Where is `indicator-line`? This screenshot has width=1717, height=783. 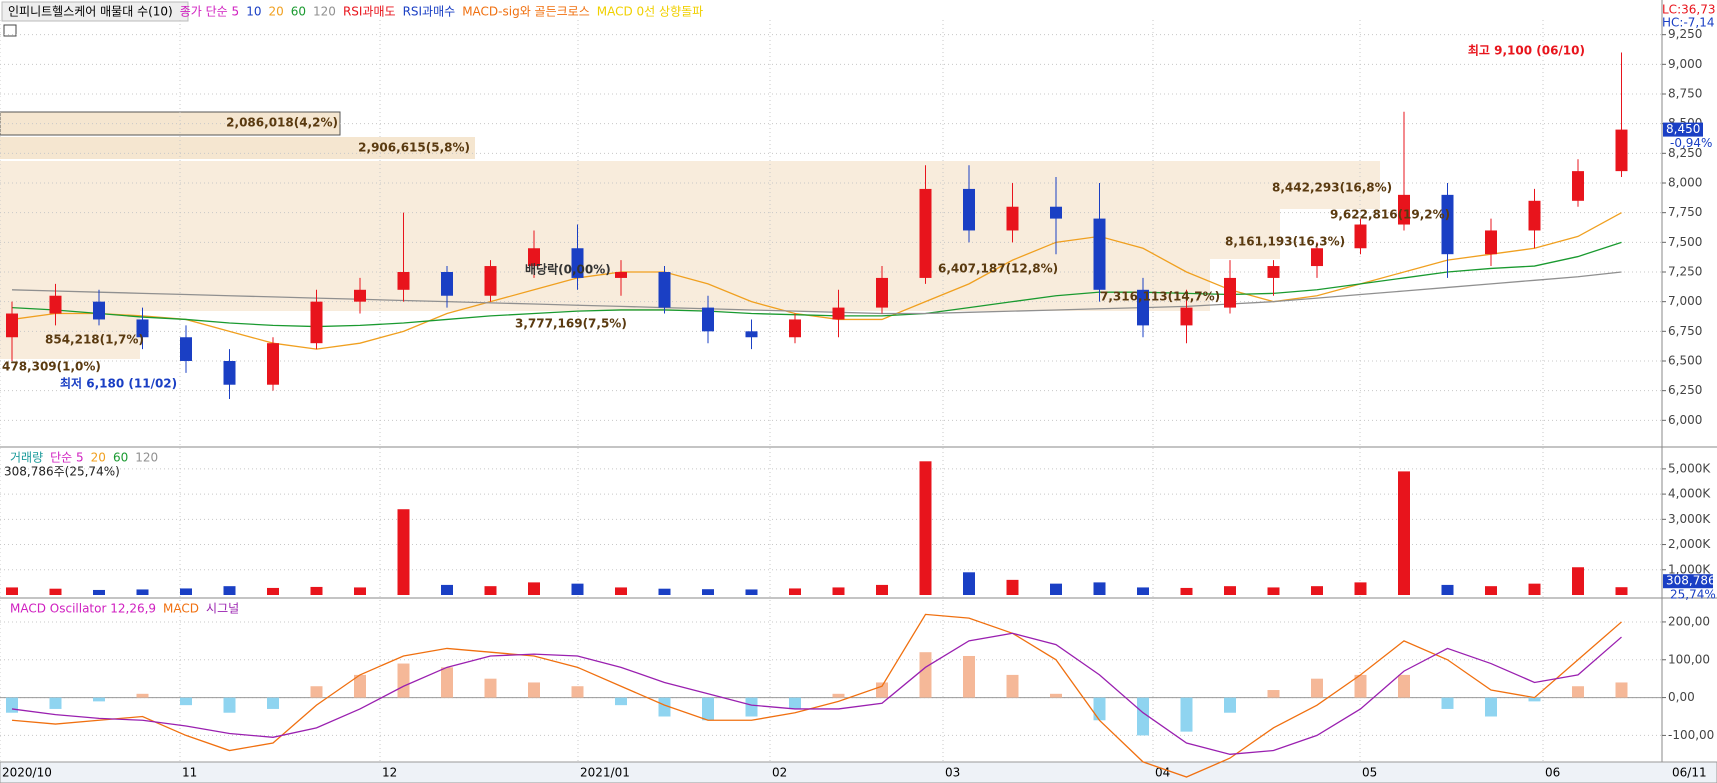 indicator-line is located at coordinates (816, 693).